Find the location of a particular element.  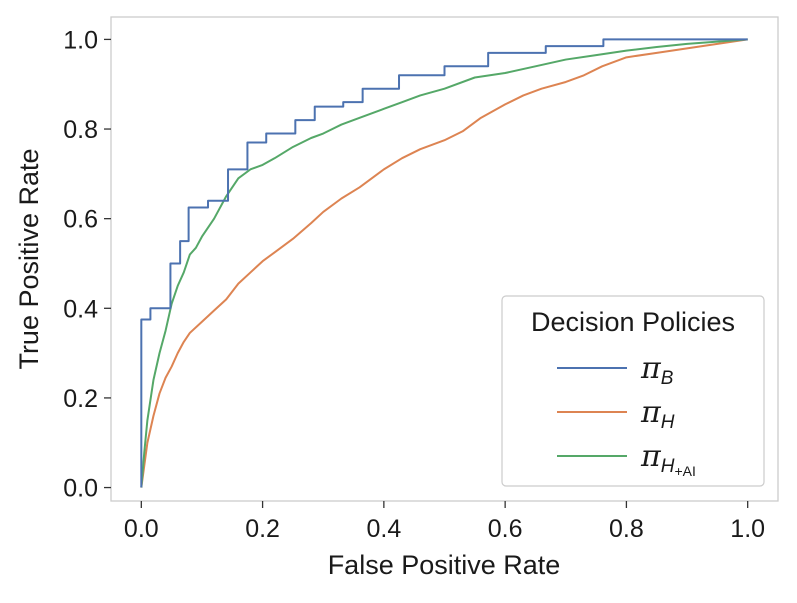

x-tick-label: 0.4 is located at coordinates (383, 529).